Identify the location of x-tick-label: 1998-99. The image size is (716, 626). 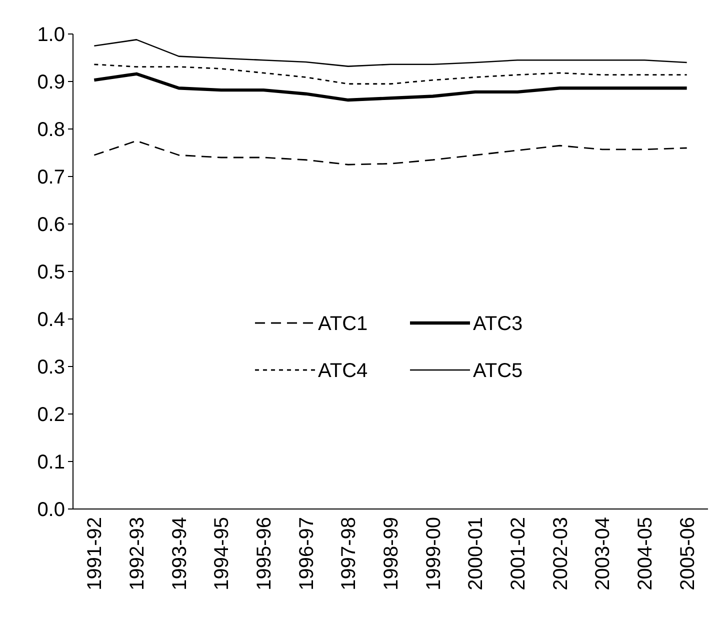
(391, 553).